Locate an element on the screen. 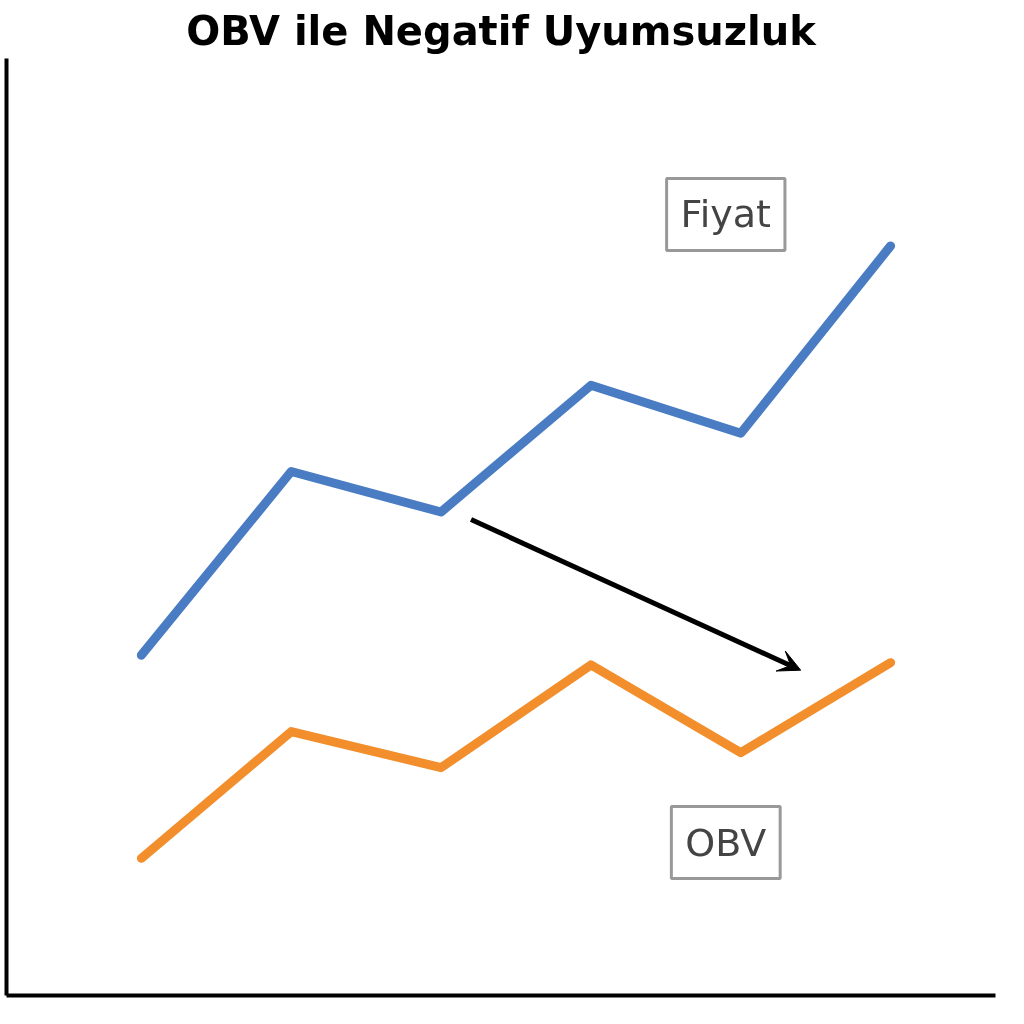 Image resolution: width=1024 pixels, height=1024 pixels. series-label: OBV is located at coordinates (726, 842).